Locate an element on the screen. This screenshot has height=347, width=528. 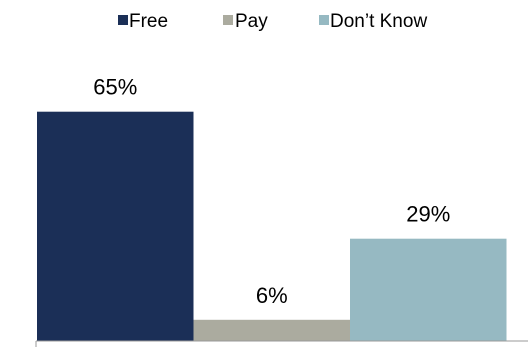
legend-label: Don’t Know is located at coordinates (378, 21).